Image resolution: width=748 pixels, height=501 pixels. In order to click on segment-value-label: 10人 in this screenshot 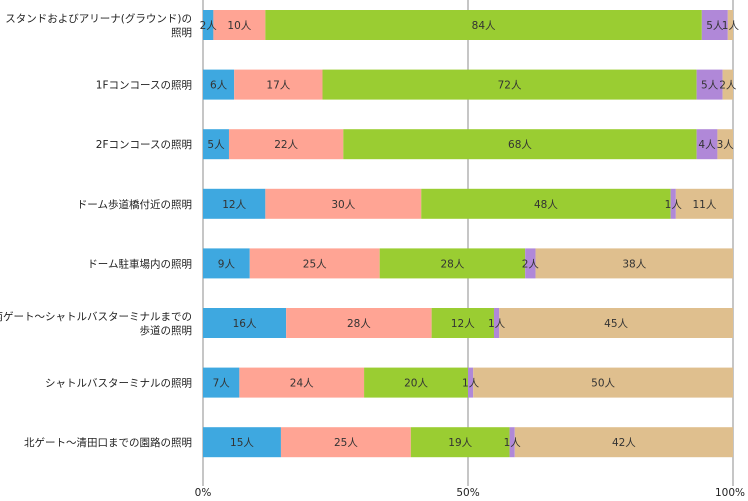, I will do `click(239, 26)`.